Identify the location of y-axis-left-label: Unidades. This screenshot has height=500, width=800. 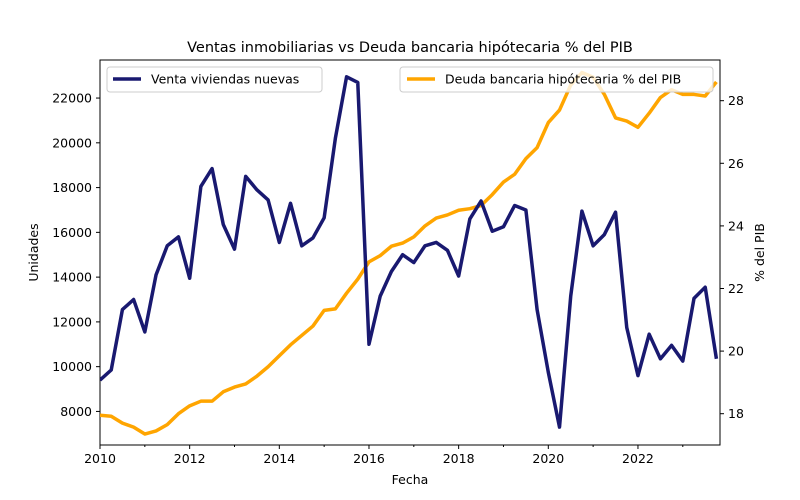
(33, 252).